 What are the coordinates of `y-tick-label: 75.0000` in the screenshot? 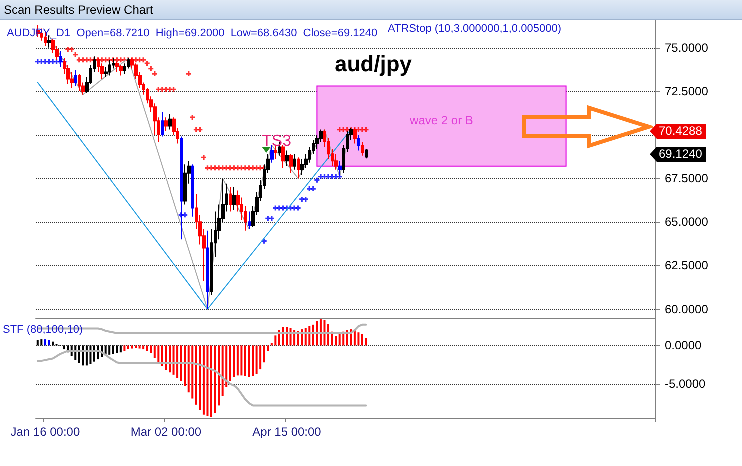 It's located at (687, 47).